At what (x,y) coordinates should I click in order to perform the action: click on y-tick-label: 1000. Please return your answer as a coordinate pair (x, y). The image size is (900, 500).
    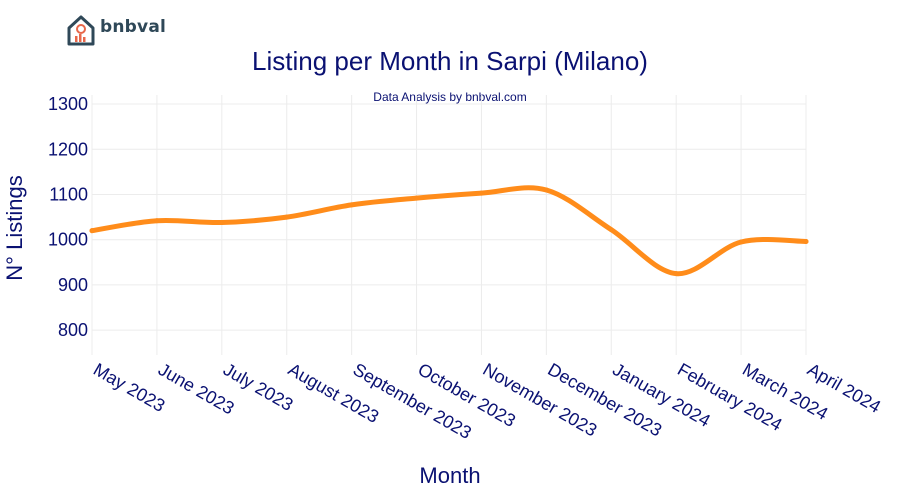
    Looking at the image, I should click on (68, 240).